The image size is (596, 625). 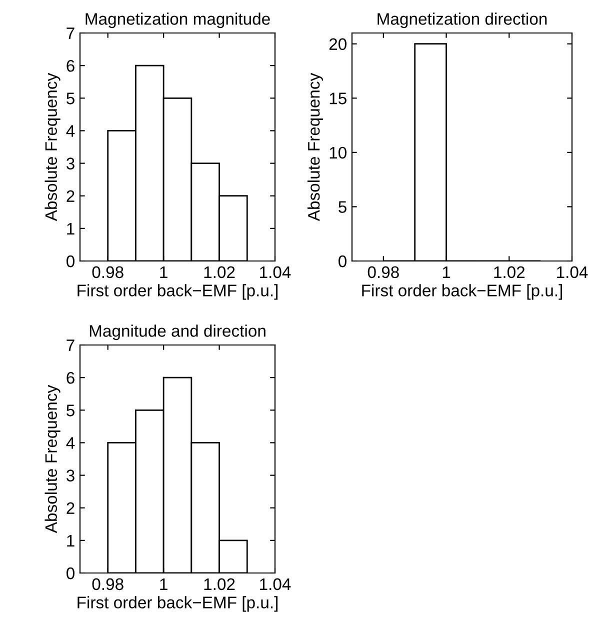 I want to click on chart-title: Magnetization magnitude, so click(x=178, y=20).